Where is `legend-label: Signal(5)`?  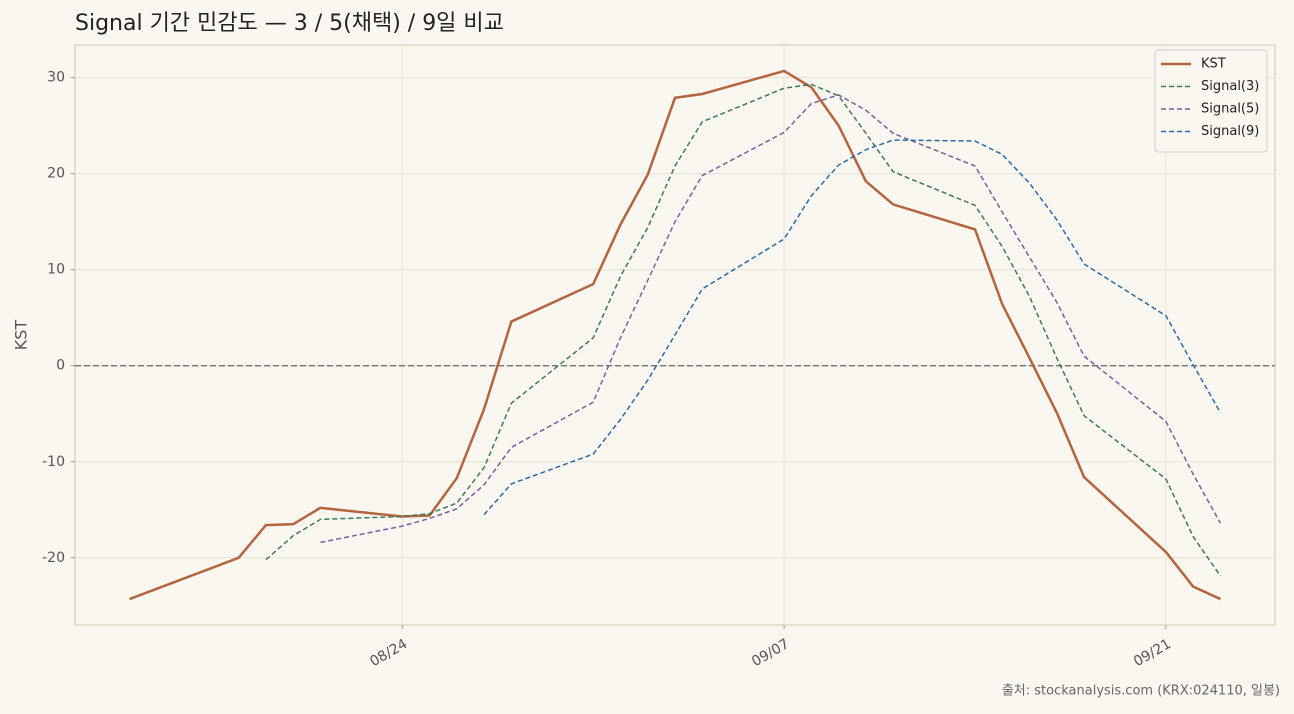 legend-label: Signal(5) is located at coordinates (1230, 109).